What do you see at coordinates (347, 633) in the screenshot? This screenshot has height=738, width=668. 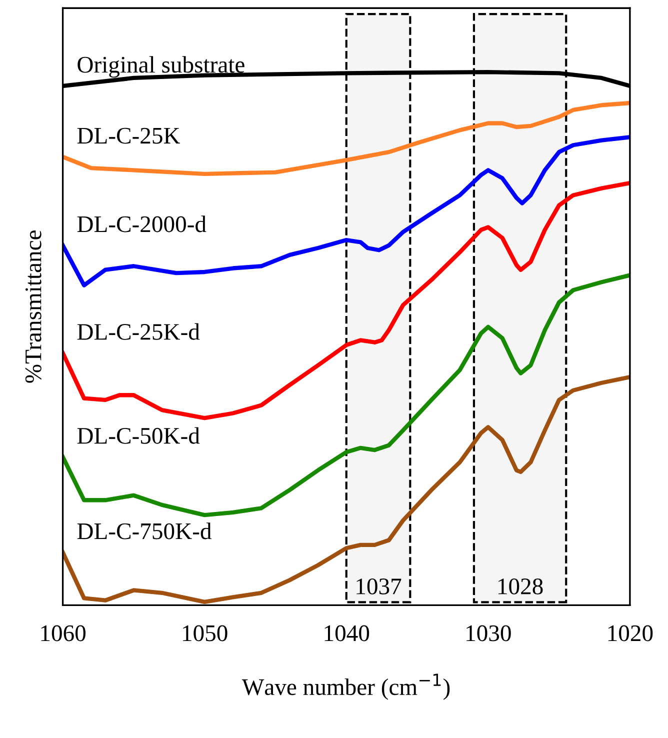 I see `x-tick-label: 1040` at bounding box center [347, 633].